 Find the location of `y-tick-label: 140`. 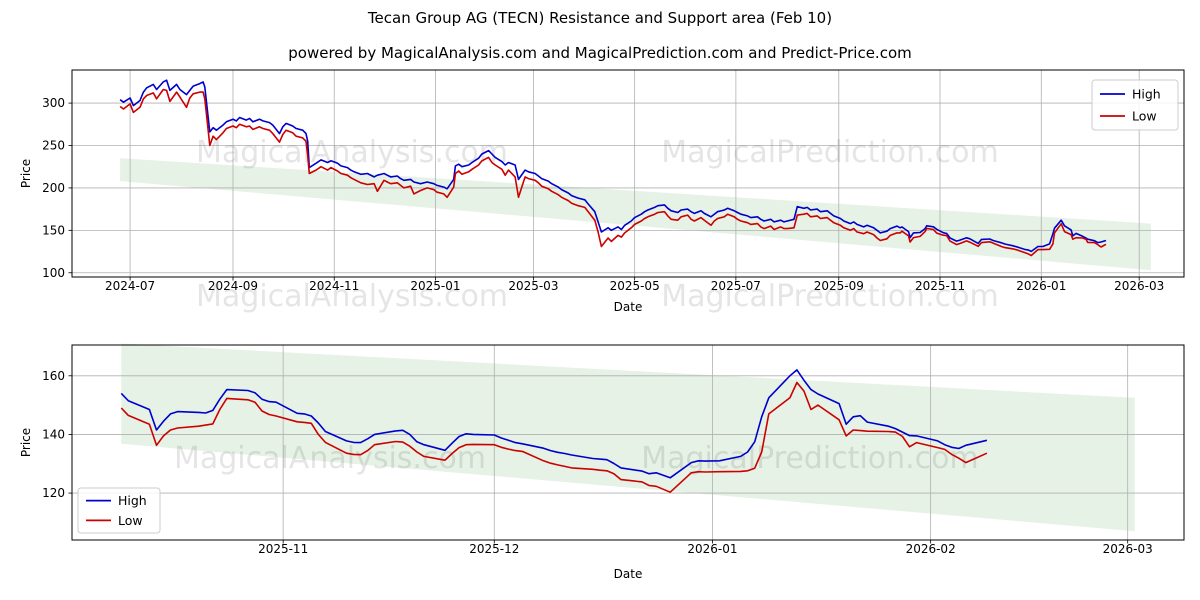

y-tick-label: 140 is located at coordinates (53, 434).